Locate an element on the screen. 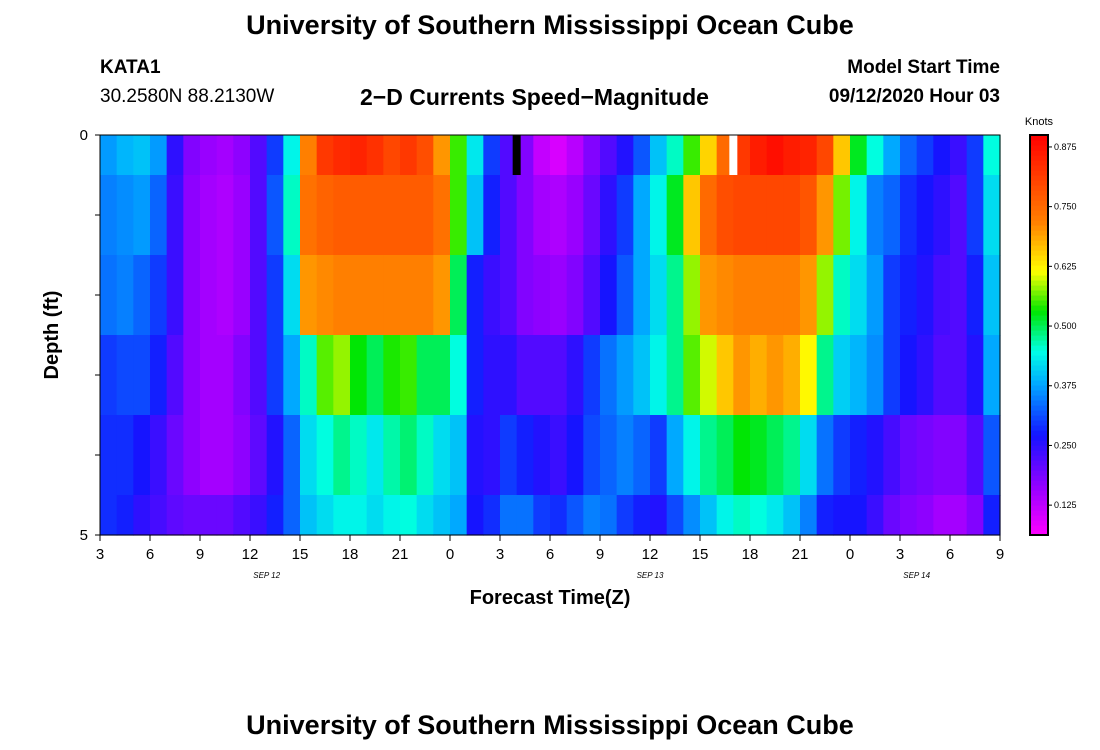 Image resolution: width=1100 pixels, height=750 pixels. x-date-label: SEP 13 is located at coordinates (650, 575).